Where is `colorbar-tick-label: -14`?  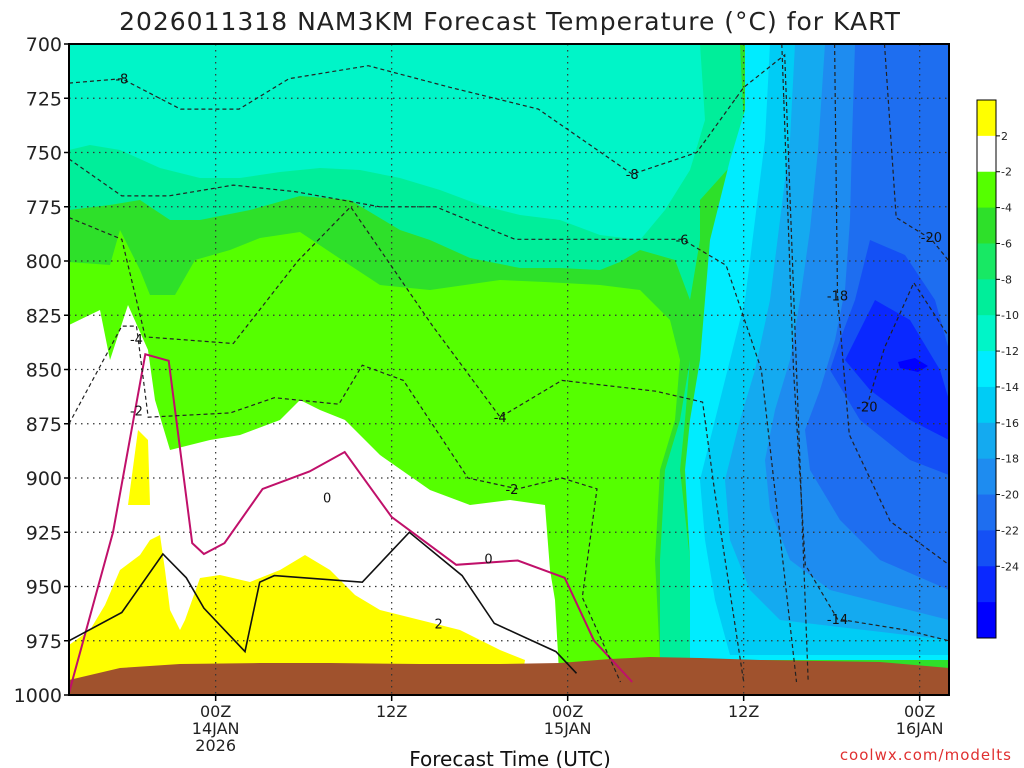
colorbar-tick-label: -14 is located at coordinates (1010, 387).